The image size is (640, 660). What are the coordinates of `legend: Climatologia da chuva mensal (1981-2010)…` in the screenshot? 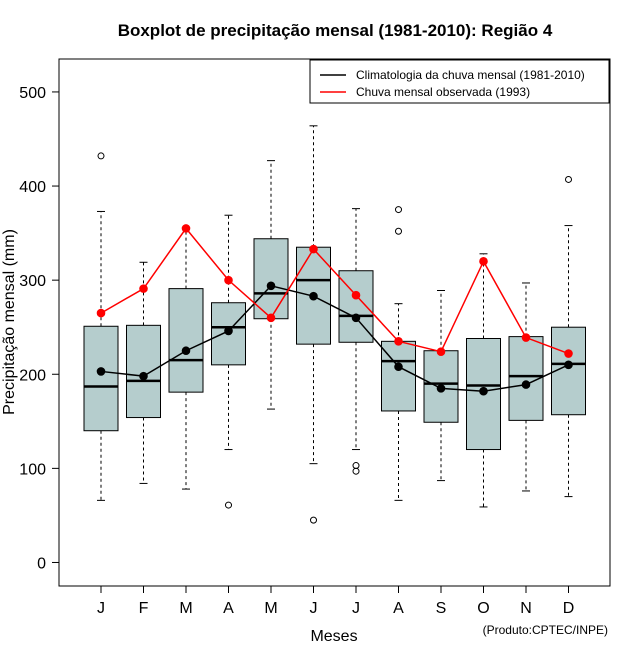 It's located at (459, 81).